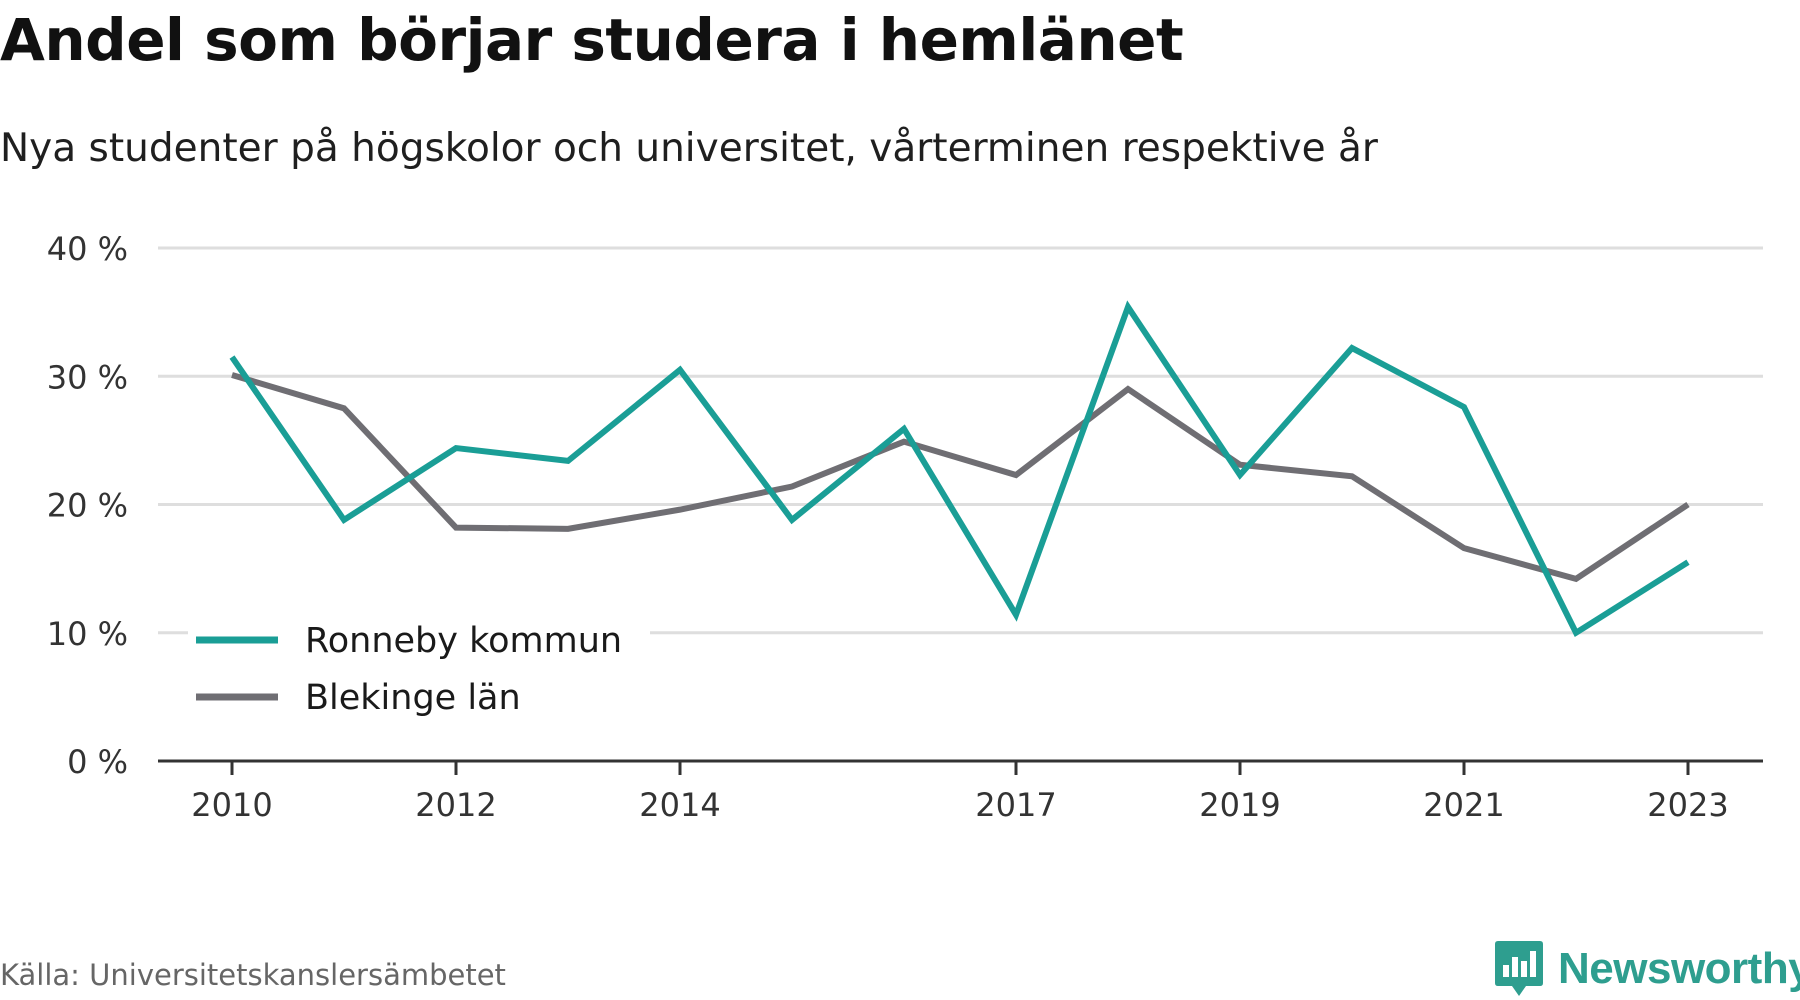  I want to click on x-tick-label: 2023, so click(1687, 805).